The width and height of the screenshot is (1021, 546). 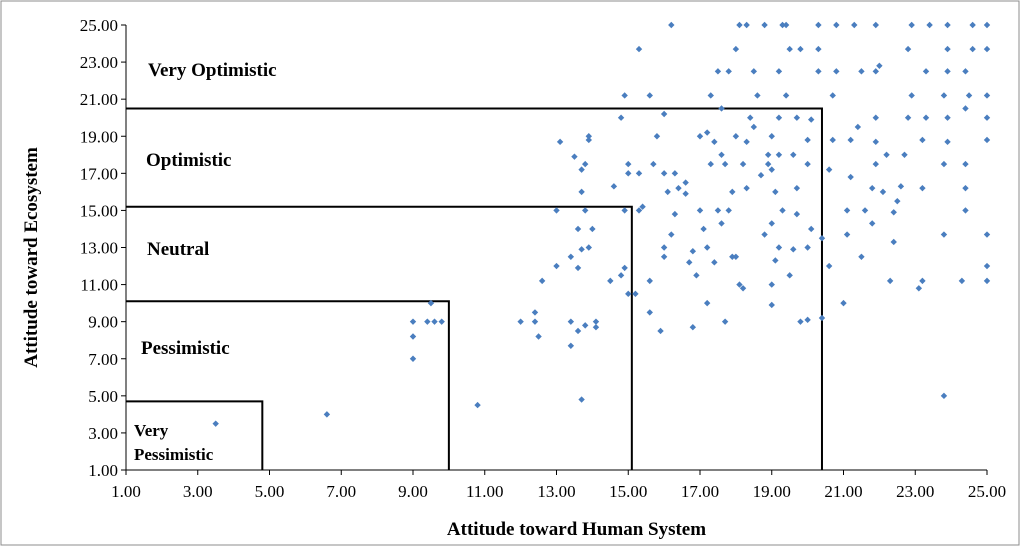 What do you see at coordinates (31, 257) in the screenshot?
I see `y-axis-title: Attitude toward Ecosystem` at bounding box center [31, 257].